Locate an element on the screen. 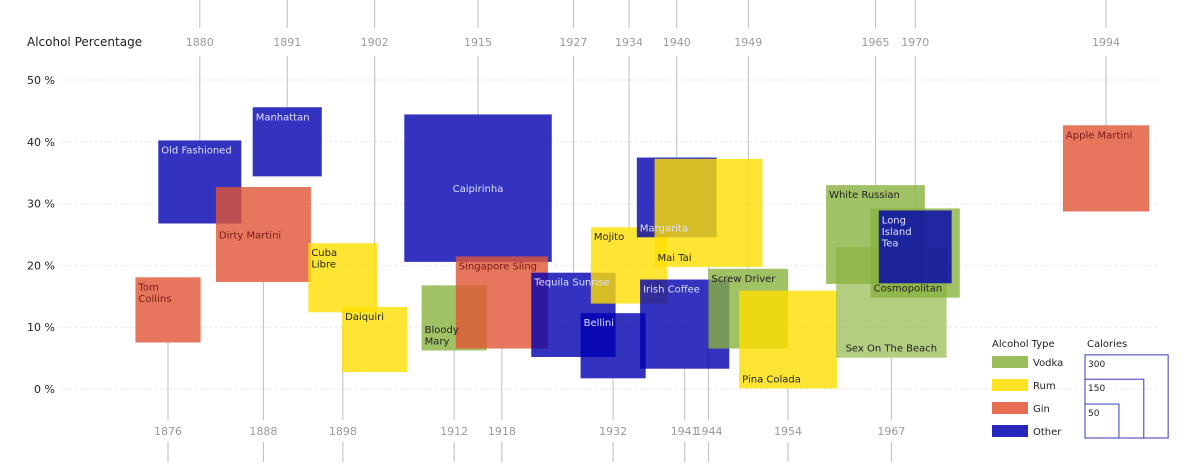 This screenshot has width=1200, height=466. year-label: 1918 is located at coordinates (502, 431).